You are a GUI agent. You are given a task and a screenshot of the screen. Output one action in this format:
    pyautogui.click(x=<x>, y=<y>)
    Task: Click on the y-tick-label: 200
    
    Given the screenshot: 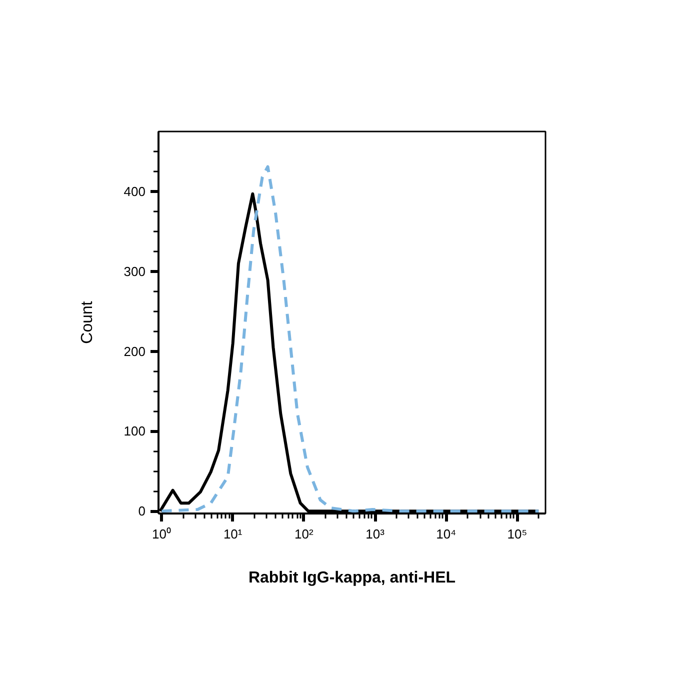 What is the action you would take?
    pyautogui.click(x=135, y=351)
    